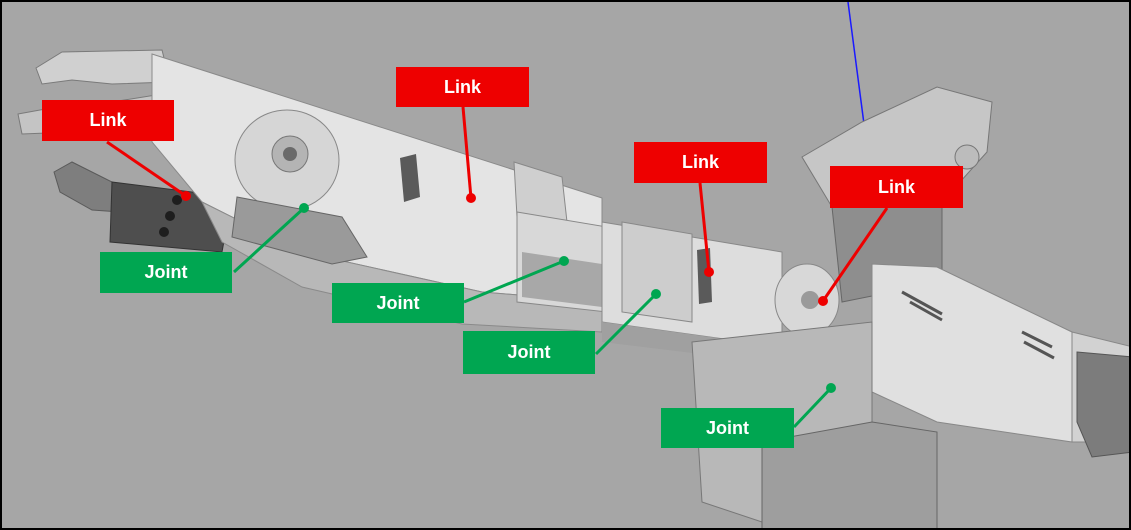  What do you see at coordinates (103, 67) in the screenshot?
I see `gripper-finger-upper` at bounding box center [103, 67].